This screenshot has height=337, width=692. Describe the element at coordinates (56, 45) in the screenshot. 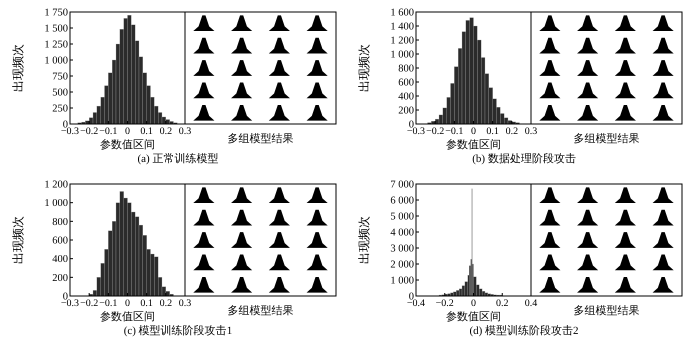

I see `y-tick-label: 1 250` at that location.